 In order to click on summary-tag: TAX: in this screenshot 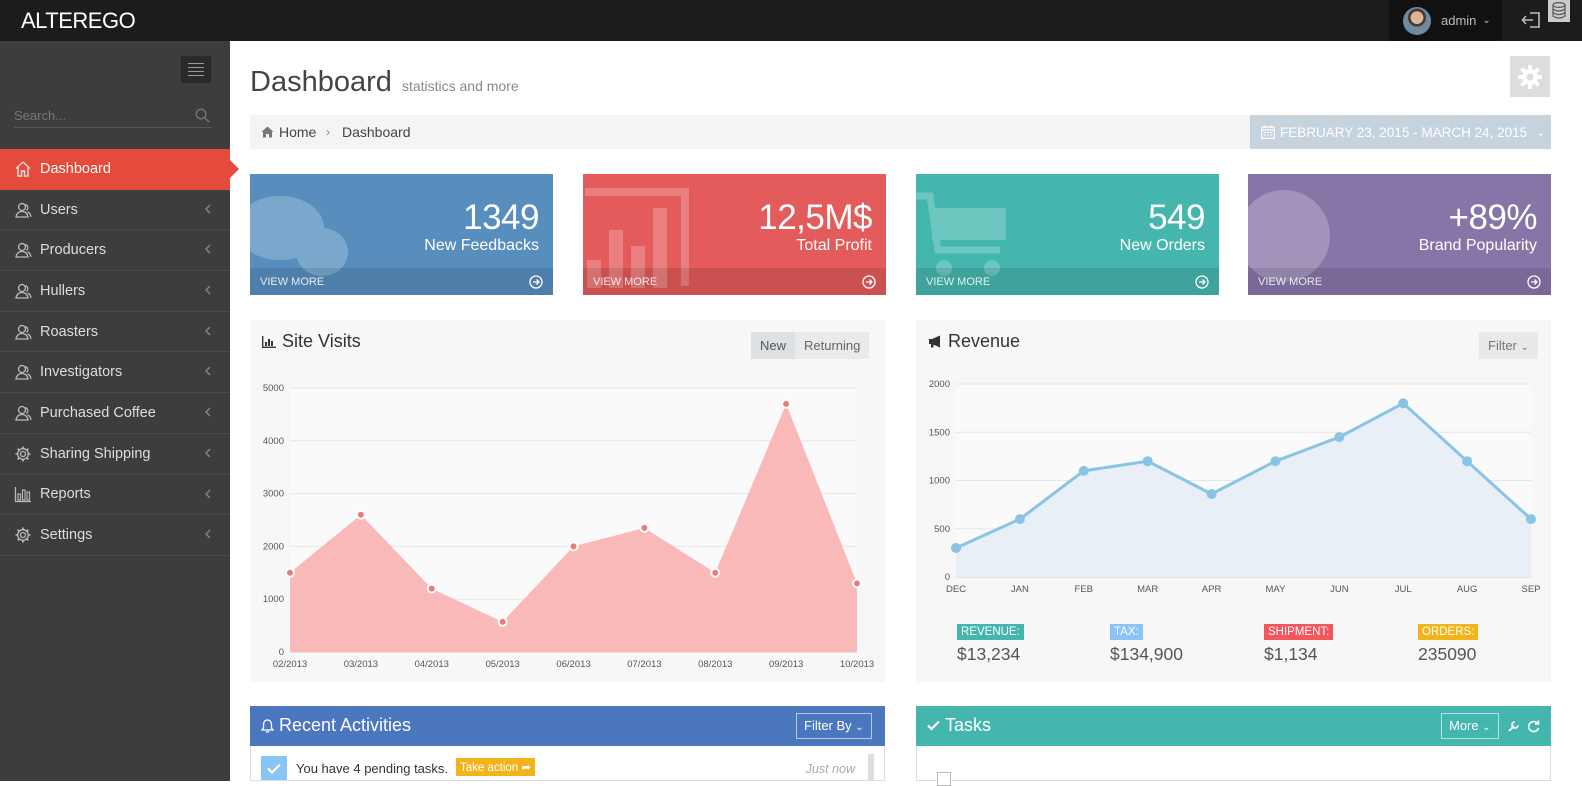, I will do `click(1126, 632)`.